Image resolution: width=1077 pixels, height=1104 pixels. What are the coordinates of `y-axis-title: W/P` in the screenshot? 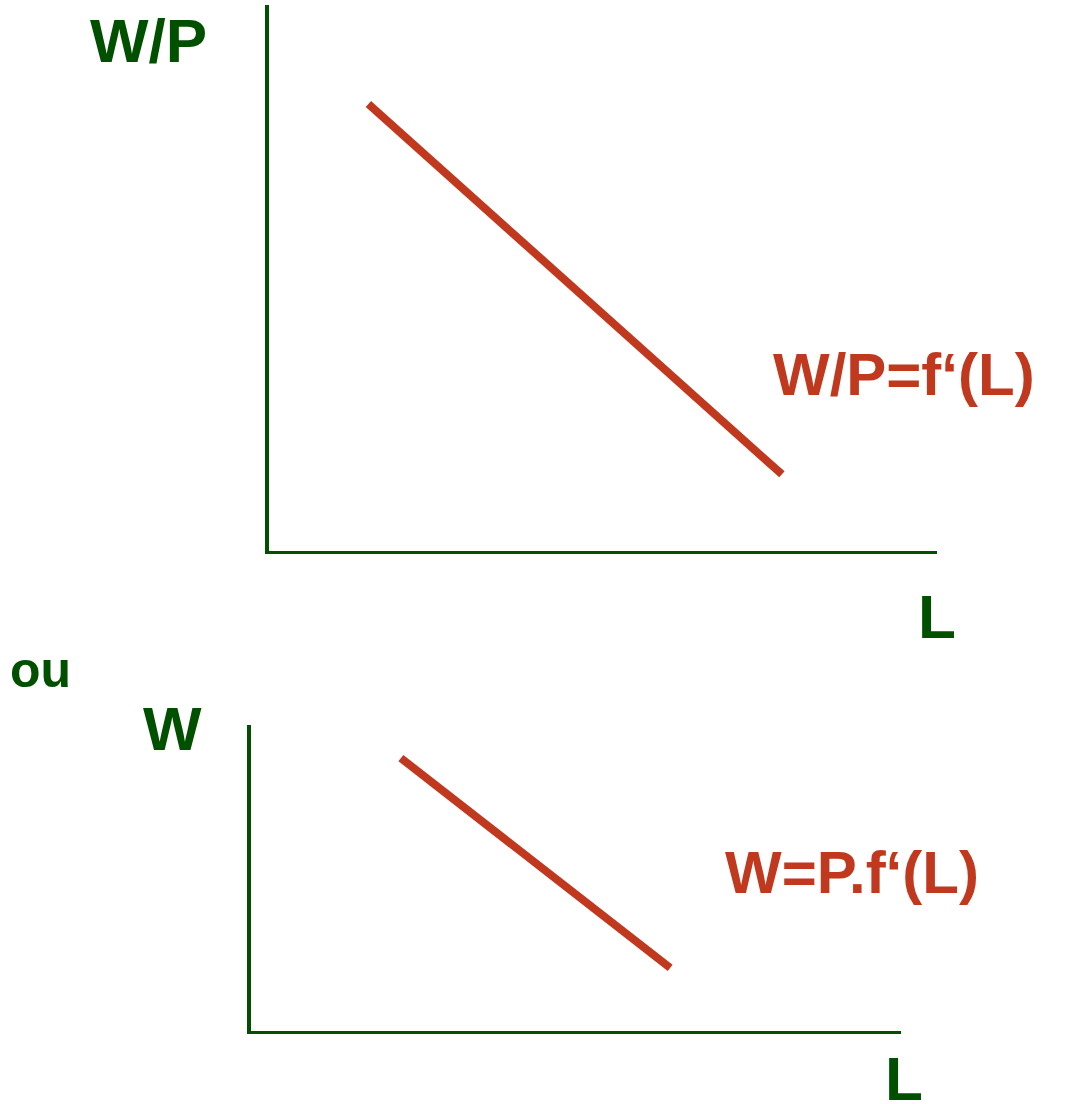 It's located at (149, 40).